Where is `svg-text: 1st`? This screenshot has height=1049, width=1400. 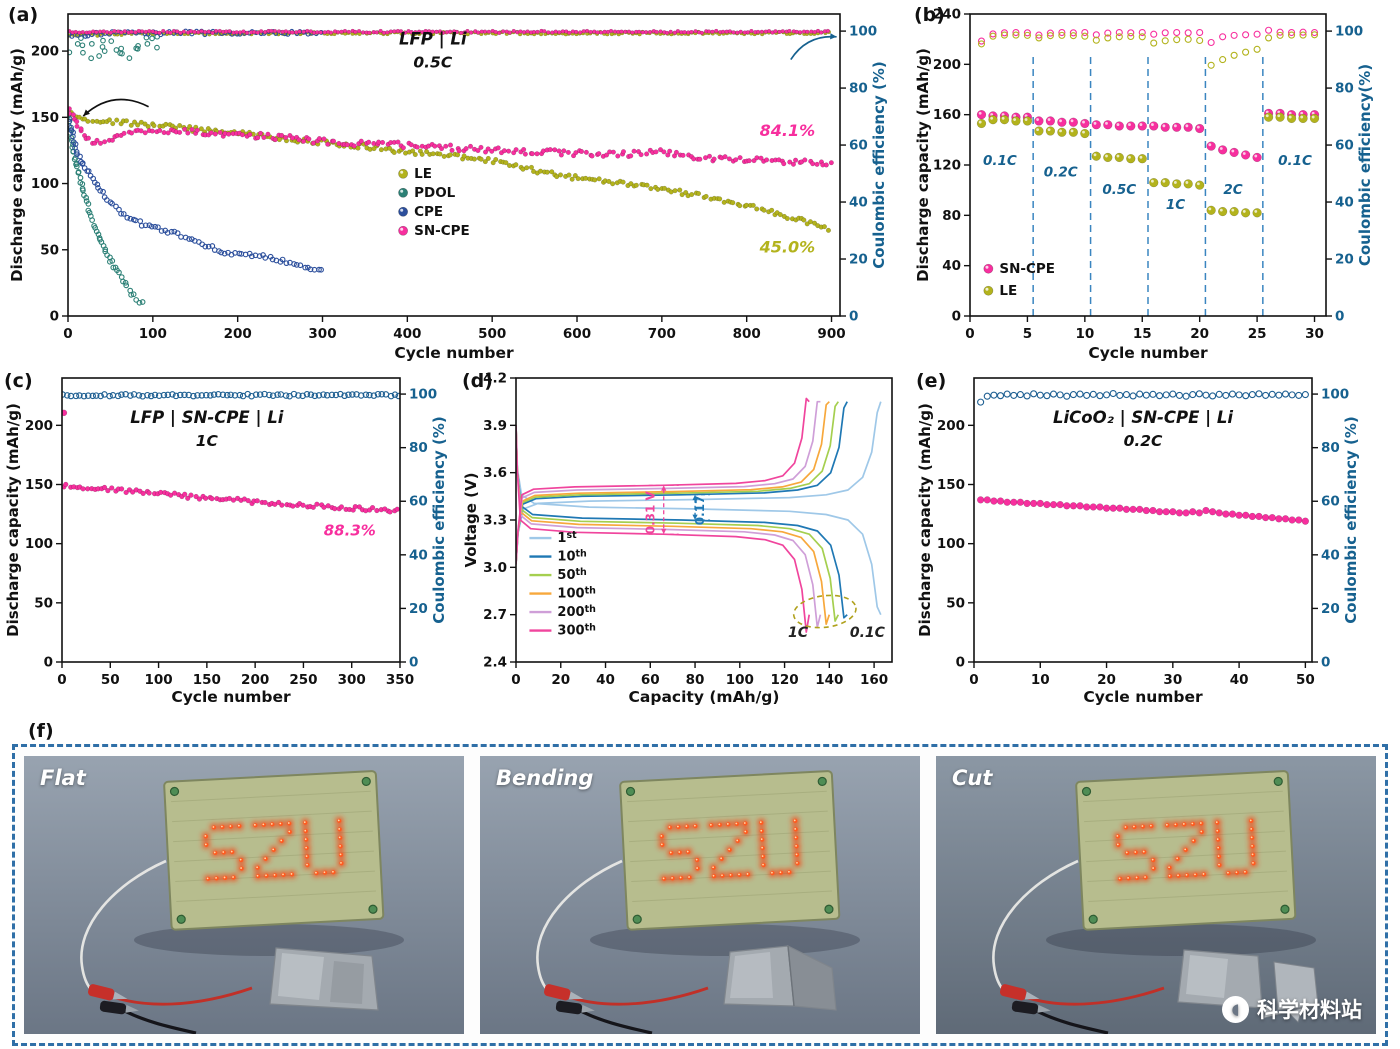 svg-text: 1st is located at coordinates (567, 538).